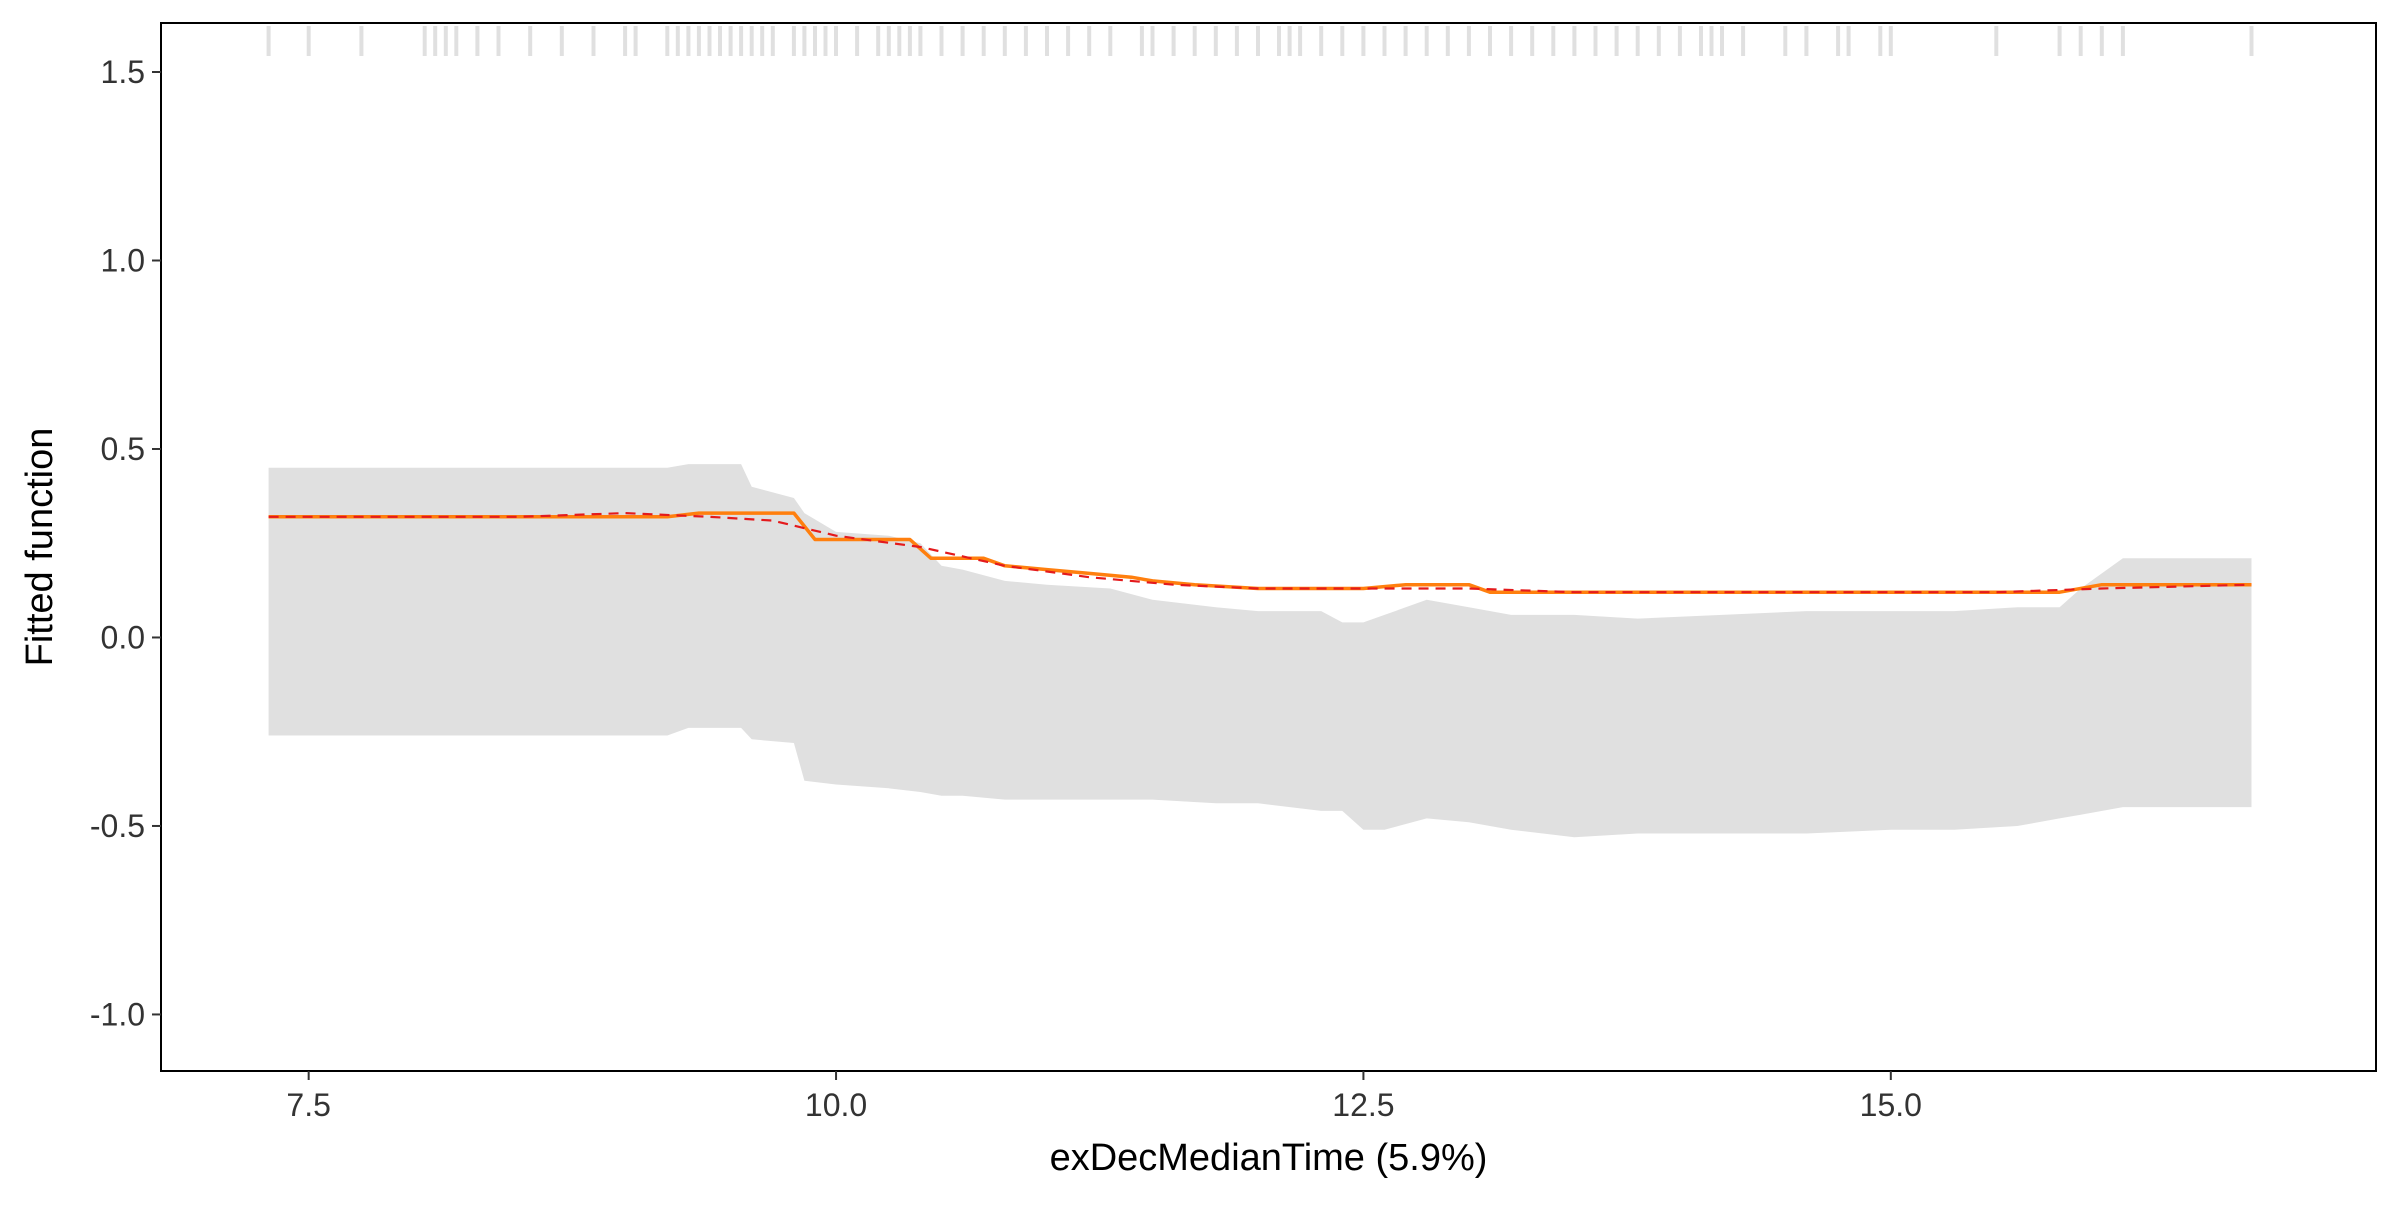 The height and width of the screenshot is (1205, 2400). Describe the element at coordinates (836, 1105) in the screenshot. I see `x-tick-label: 10.0` at that location.